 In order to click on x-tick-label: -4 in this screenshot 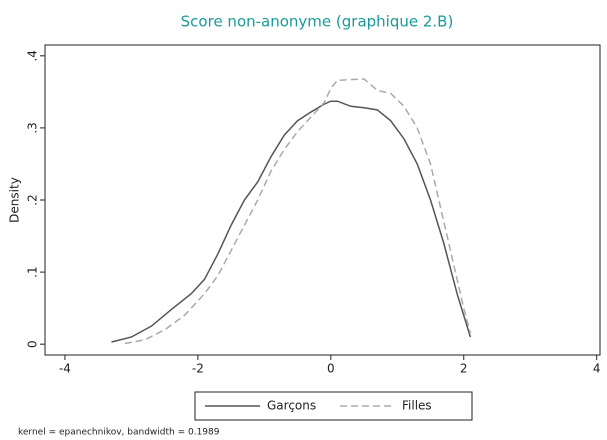, I will do `click(65, 369)`.